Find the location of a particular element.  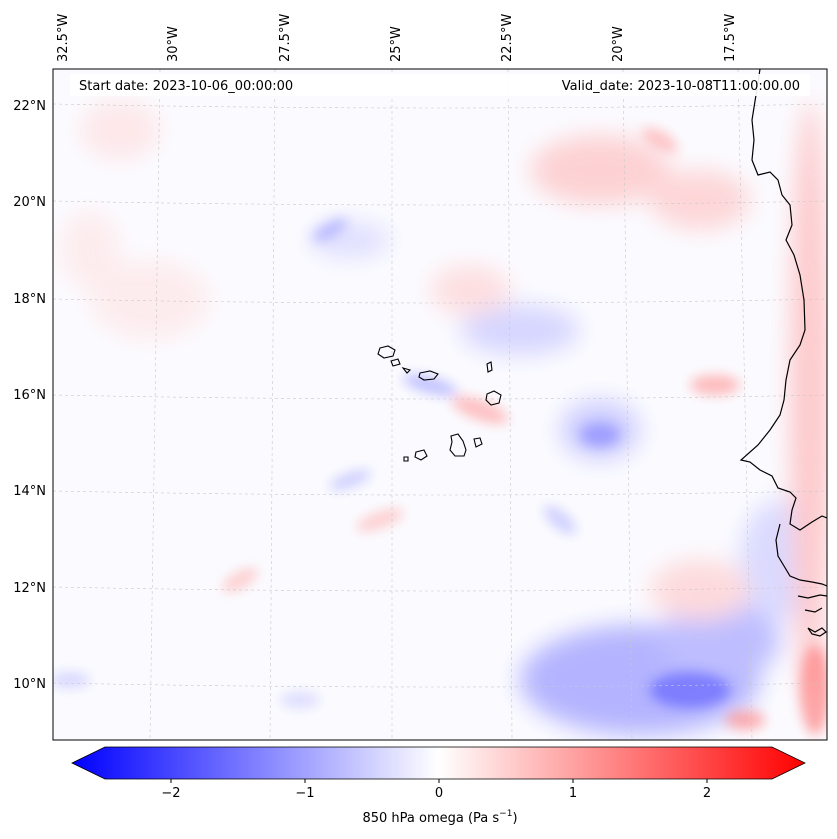

colorbar-label: 850 hPa omega (Pa s−1) is located at coordinates (439, 817).